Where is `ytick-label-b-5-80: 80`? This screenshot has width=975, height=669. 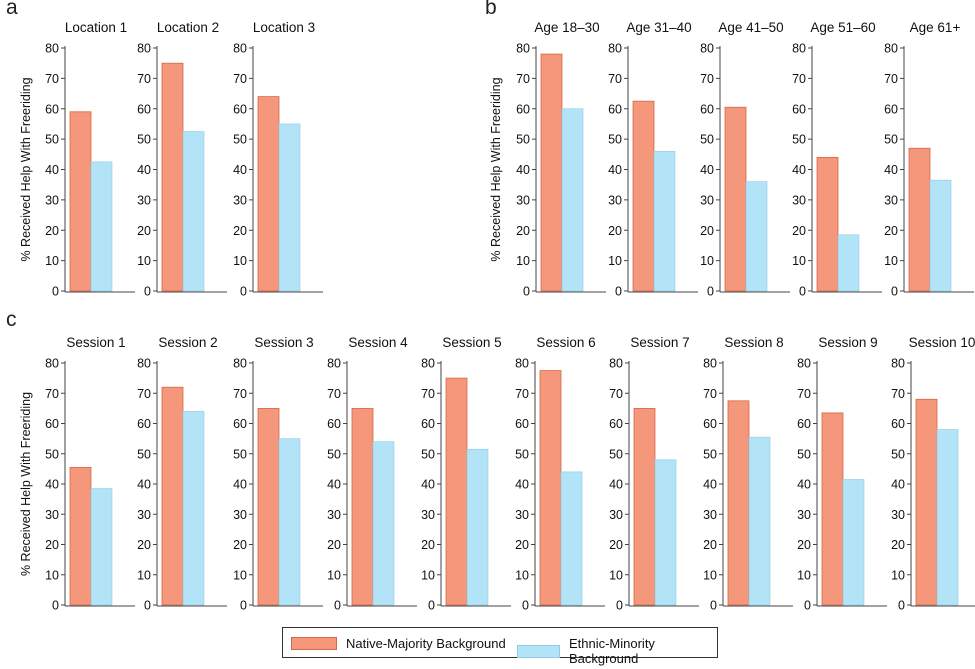 ytick-label-b-5-80: 80 is located at coordinates (891, 49).